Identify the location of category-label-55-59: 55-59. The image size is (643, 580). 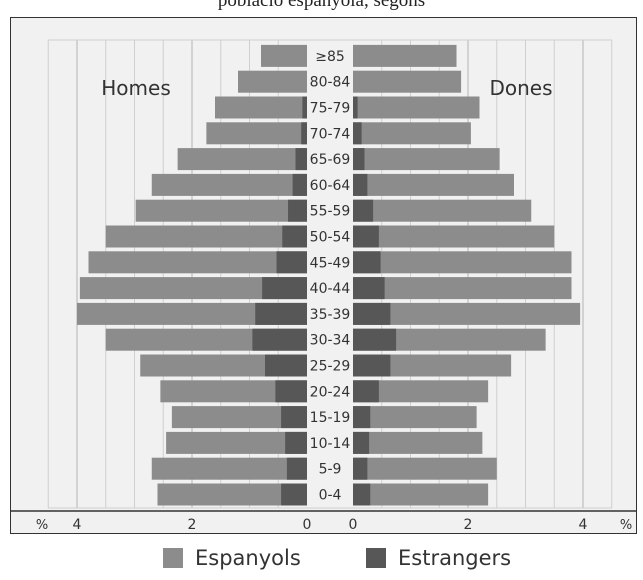
(330, 212).